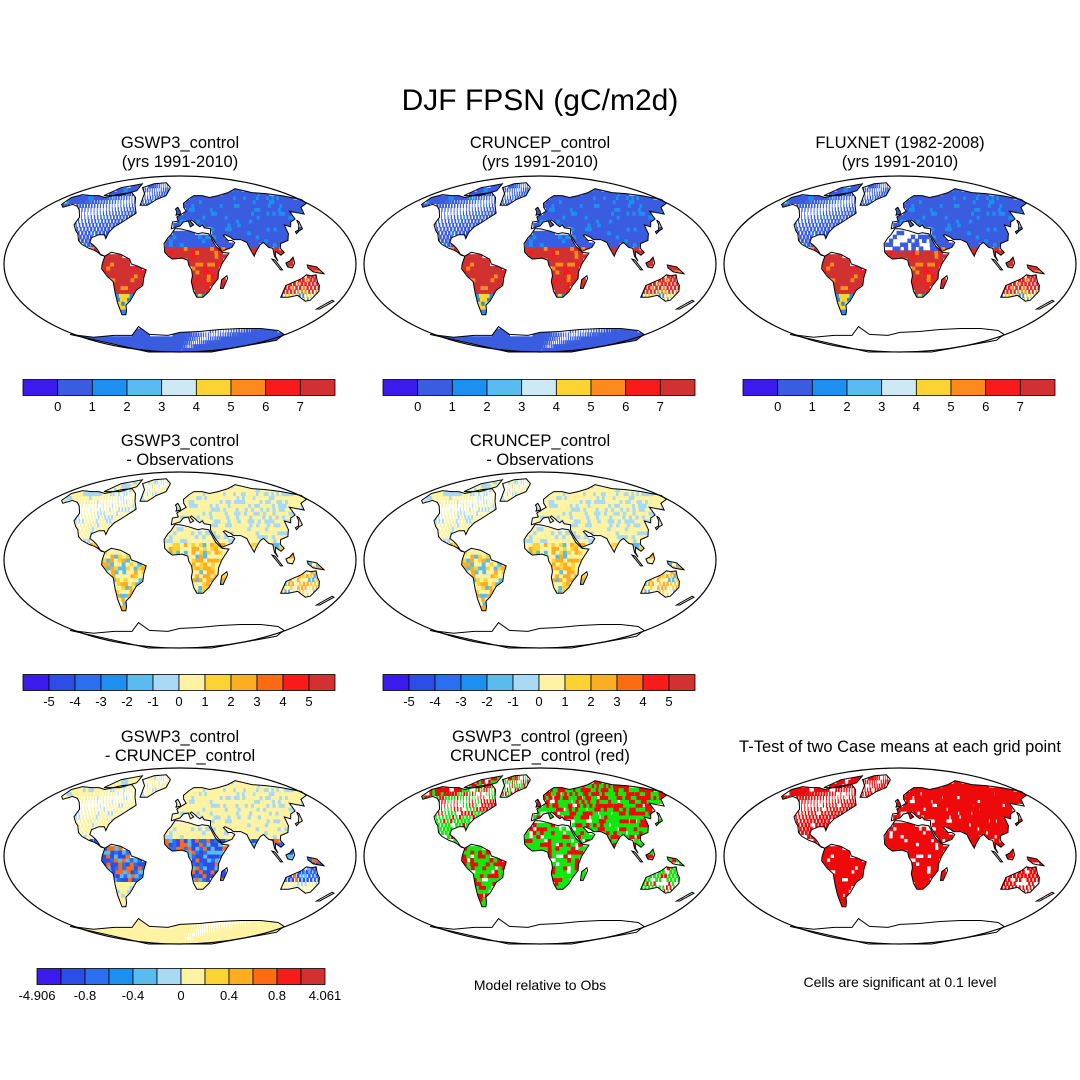 Image resolution: width=1080 pixels, height=1080 pixels. I want to click on coastline-britain, so click(538, 507).